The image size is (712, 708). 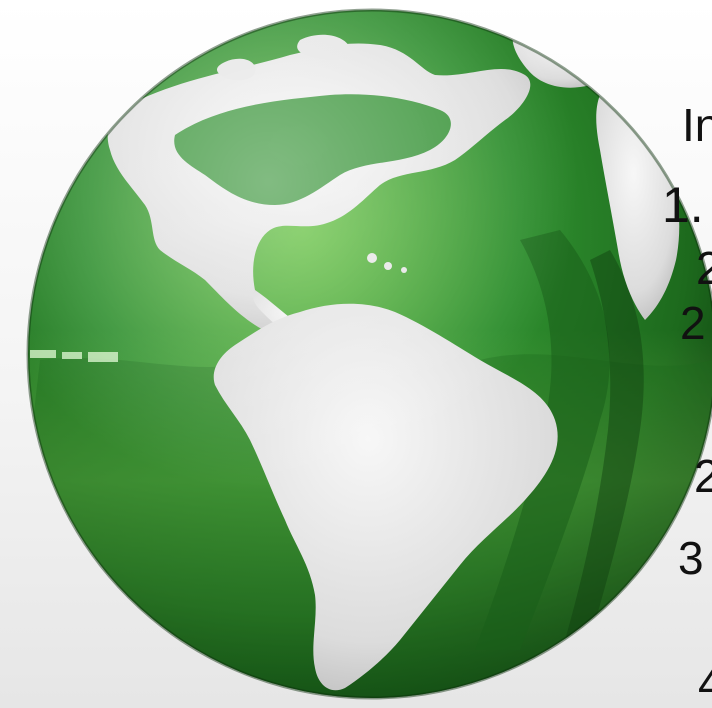 What do you see at coordinates (683, 205) in the screenshot?
I see `outline-line-item-1: 1.` at bounding box center [683, 205].